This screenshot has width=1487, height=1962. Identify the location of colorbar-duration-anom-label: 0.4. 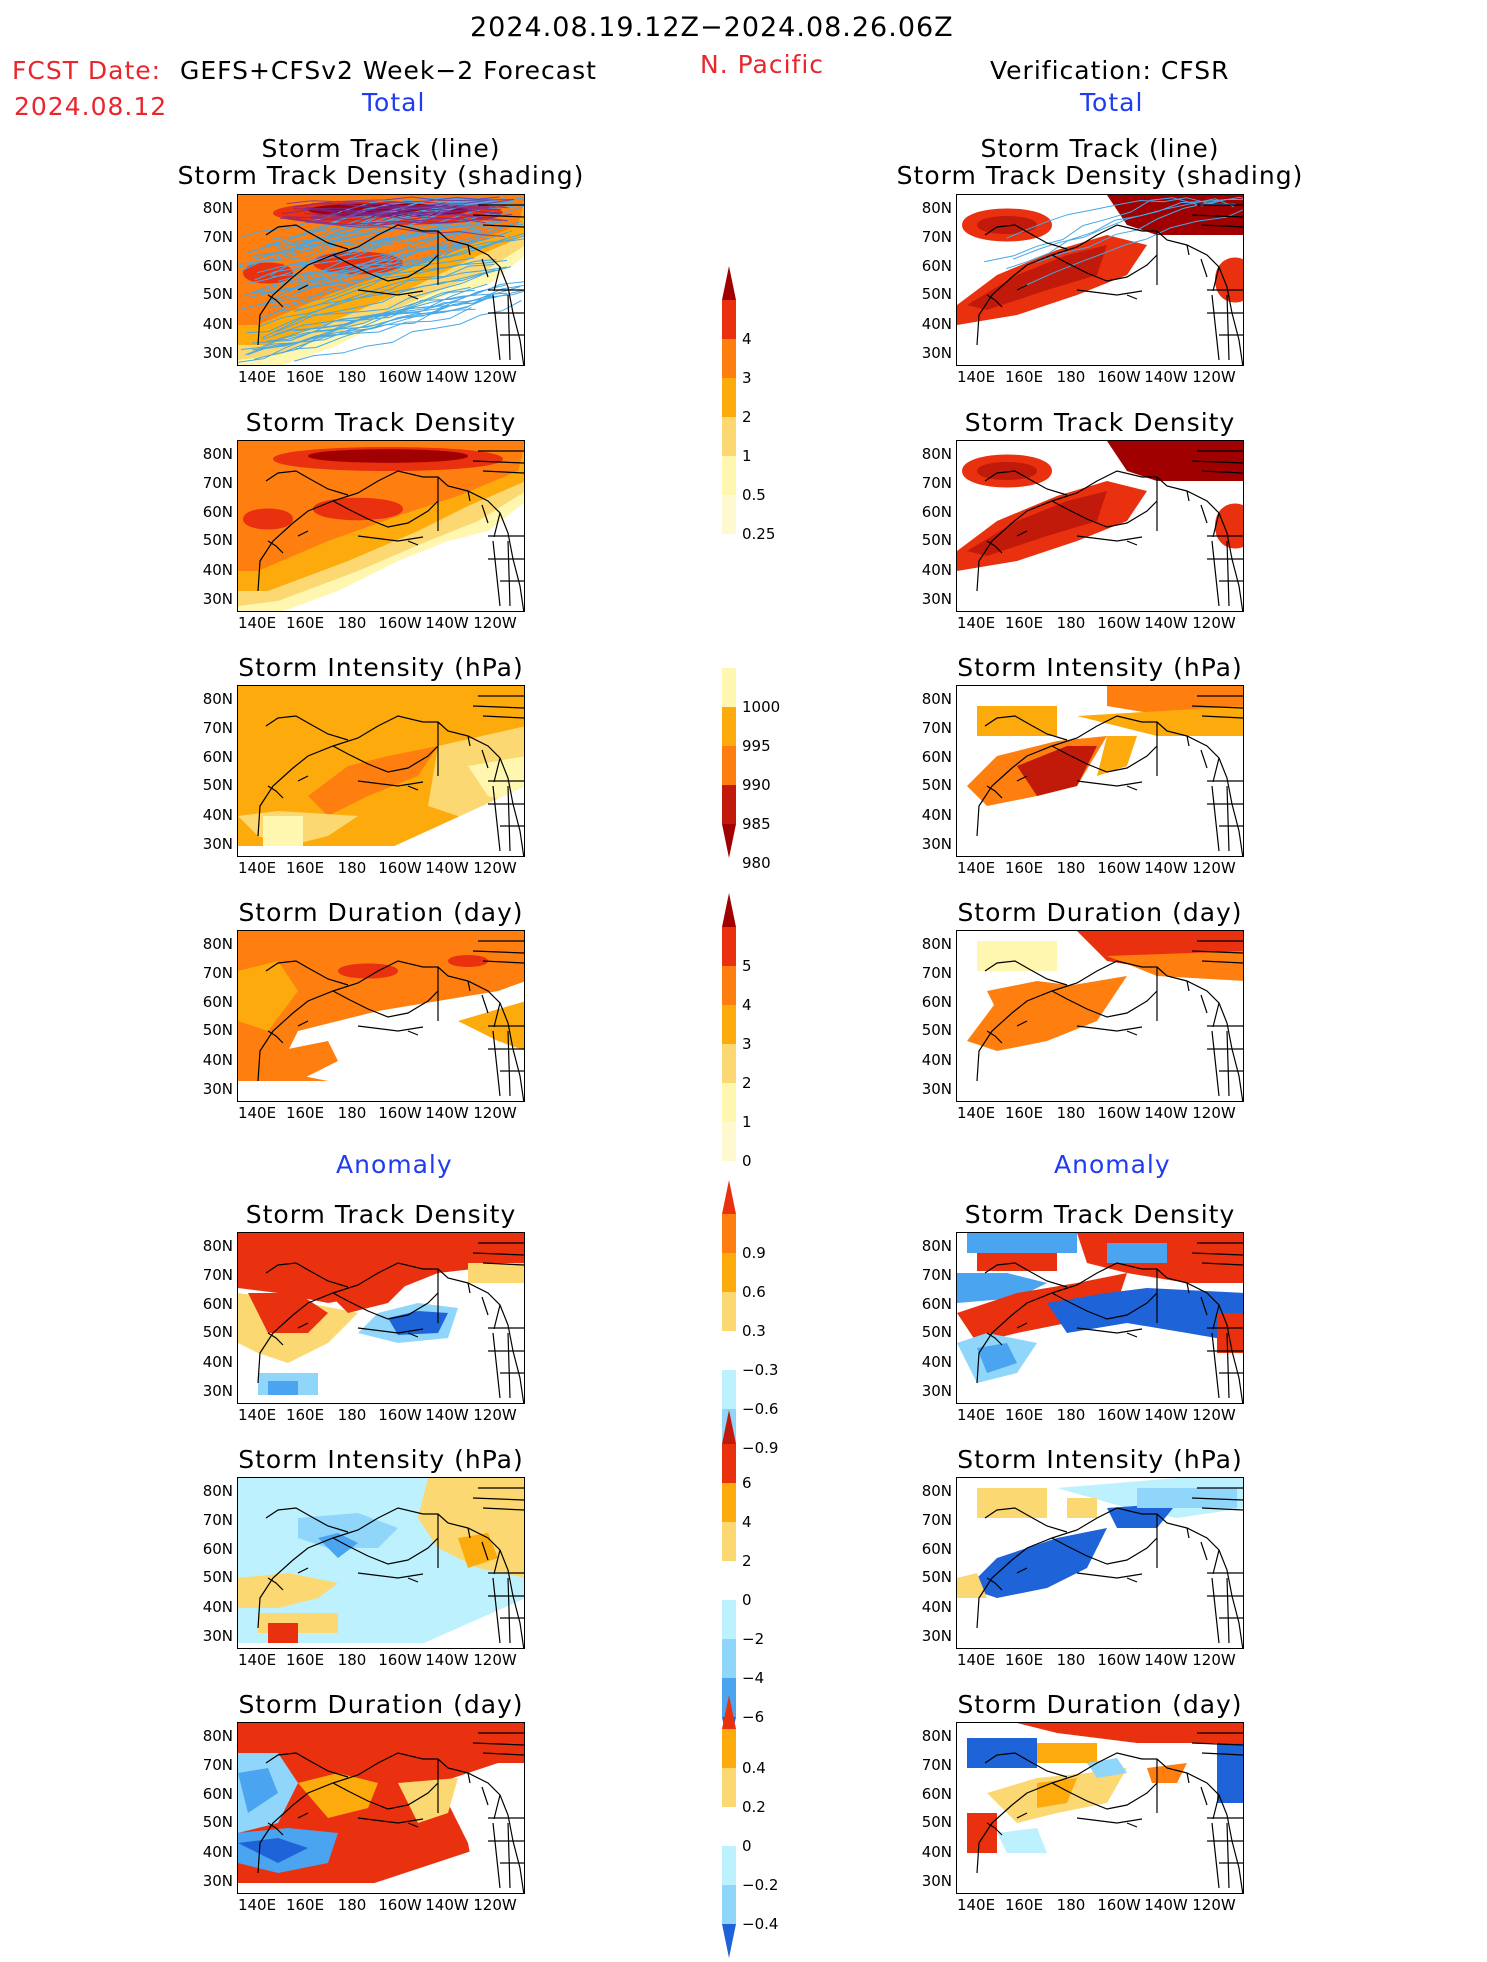
(754, 1768).